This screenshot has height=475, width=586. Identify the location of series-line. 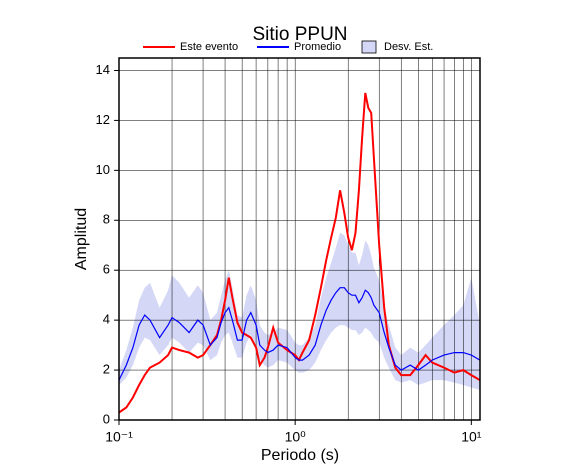
(299, 334).